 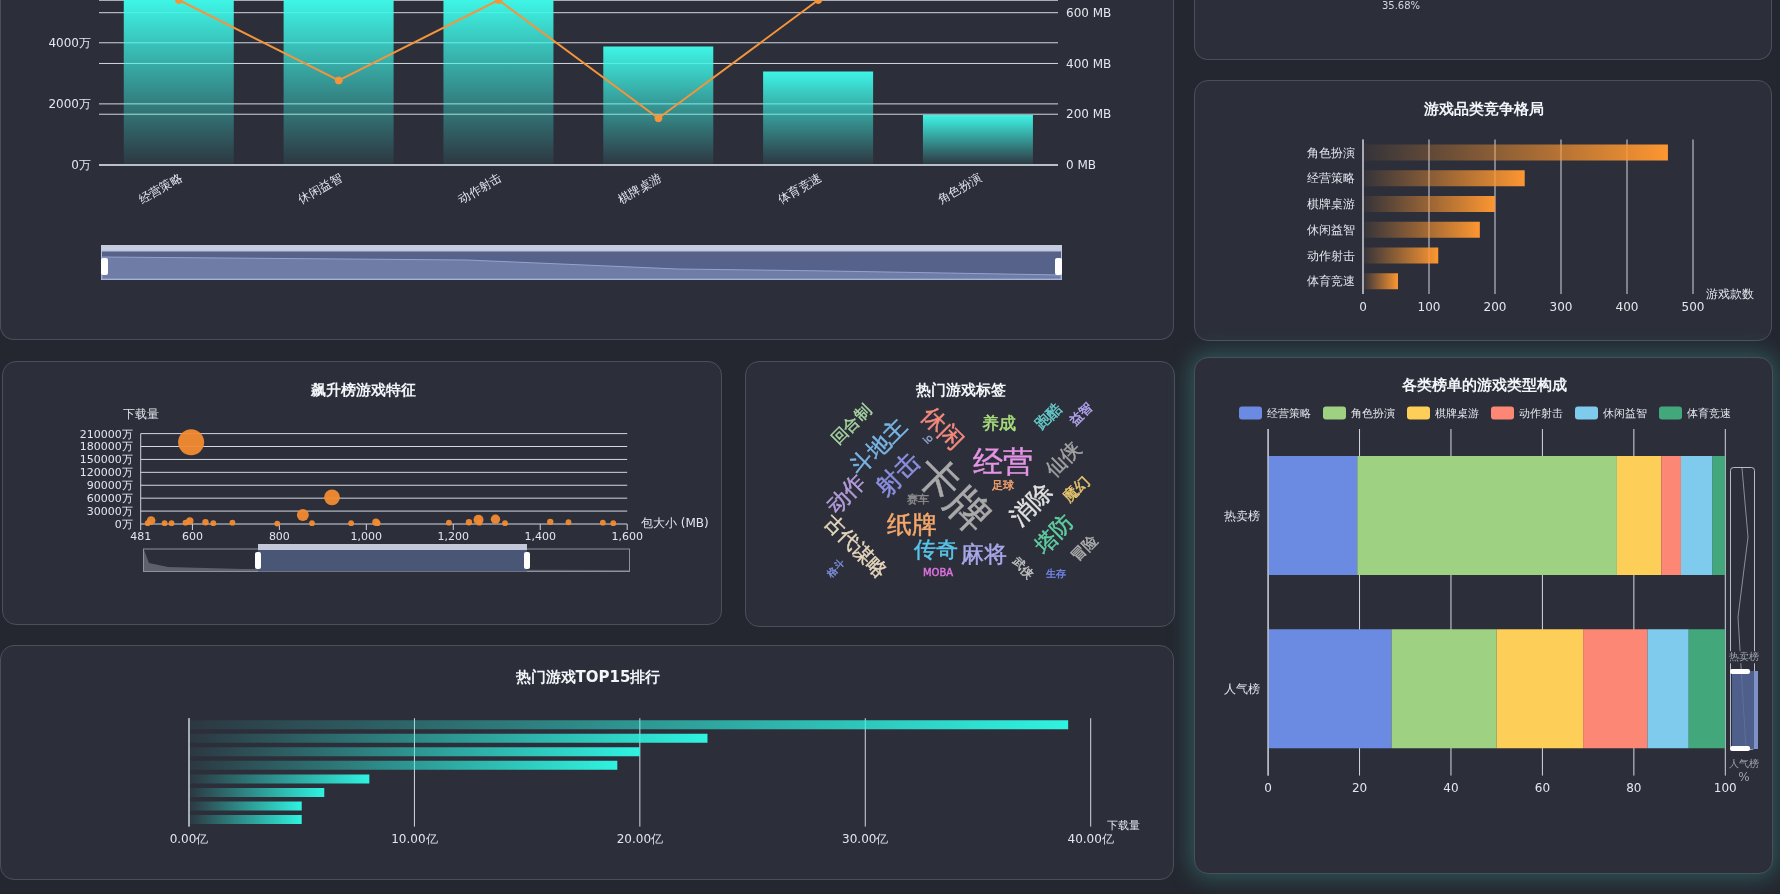 I want to click on x-tick-label: 80, so click(x=1634, y=788).